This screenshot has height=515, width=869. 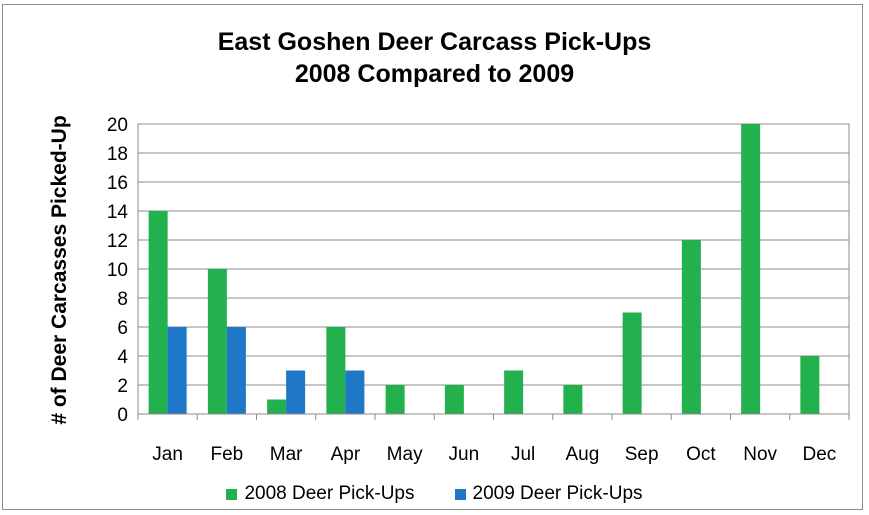 I want to click on x-tick-label: Apr, so click(x=346, y=454).